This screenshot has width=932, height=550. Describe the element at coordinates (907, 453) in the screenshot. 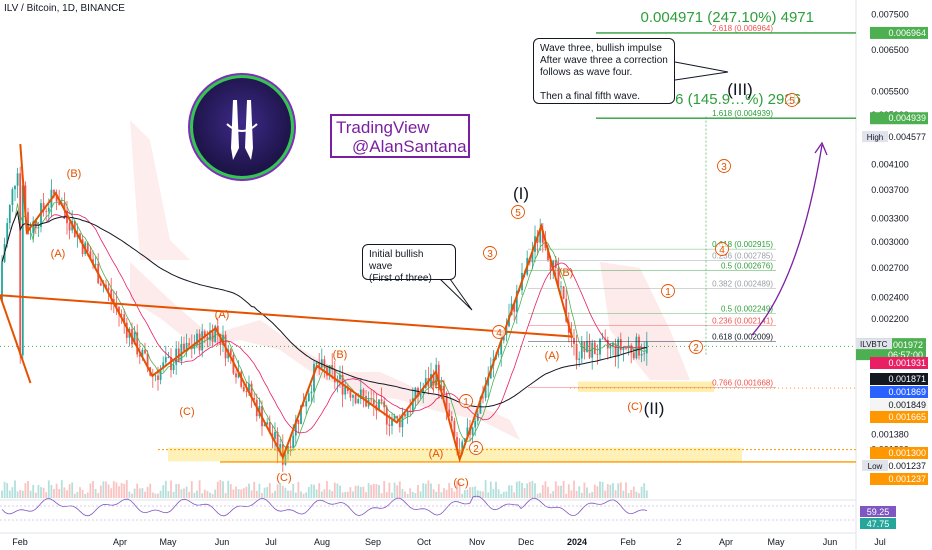

I see `price-badge-value: 0.001300` at that location.